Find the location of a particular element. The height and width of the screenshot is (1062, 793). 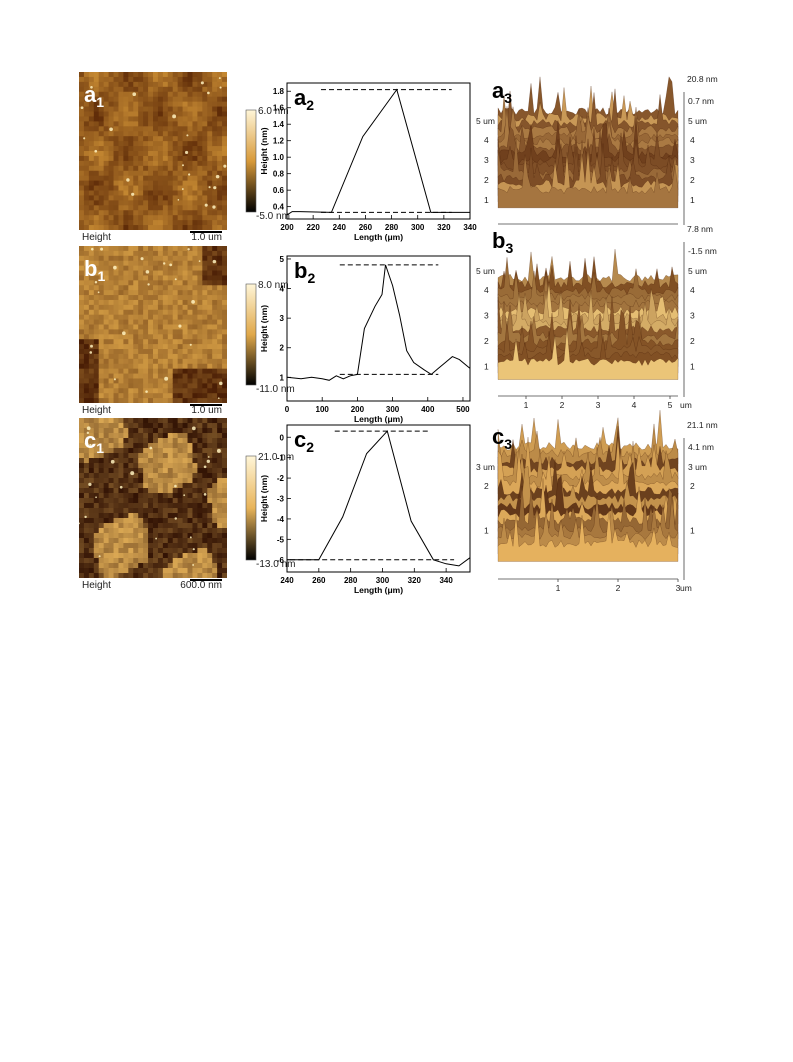

z-mid-label: 0.7 nm is located at coordinates (701, 101).